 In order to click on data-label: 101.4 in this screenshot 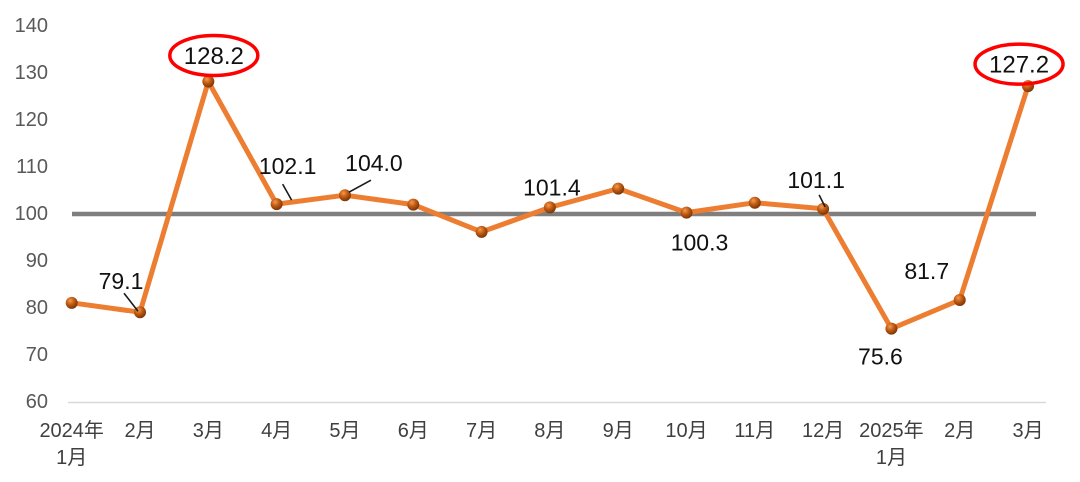, I will do `click(552, 187)`.